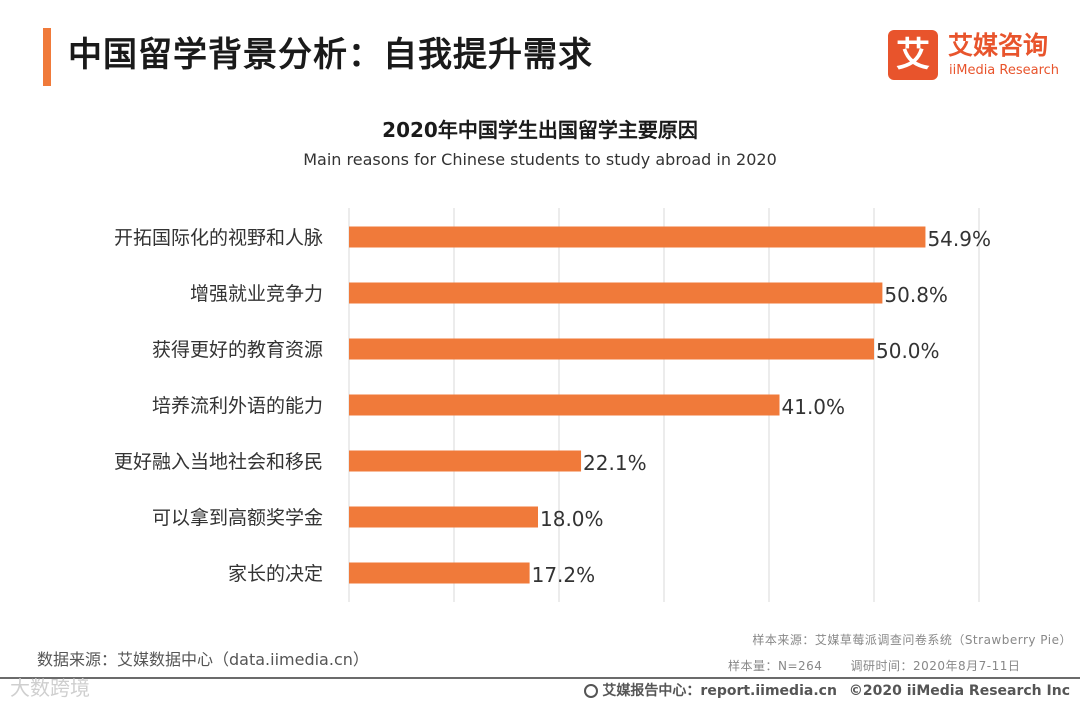  Describe the element at coordinates (540, 678) in the screenshot. I see `footer-divider` at that location.